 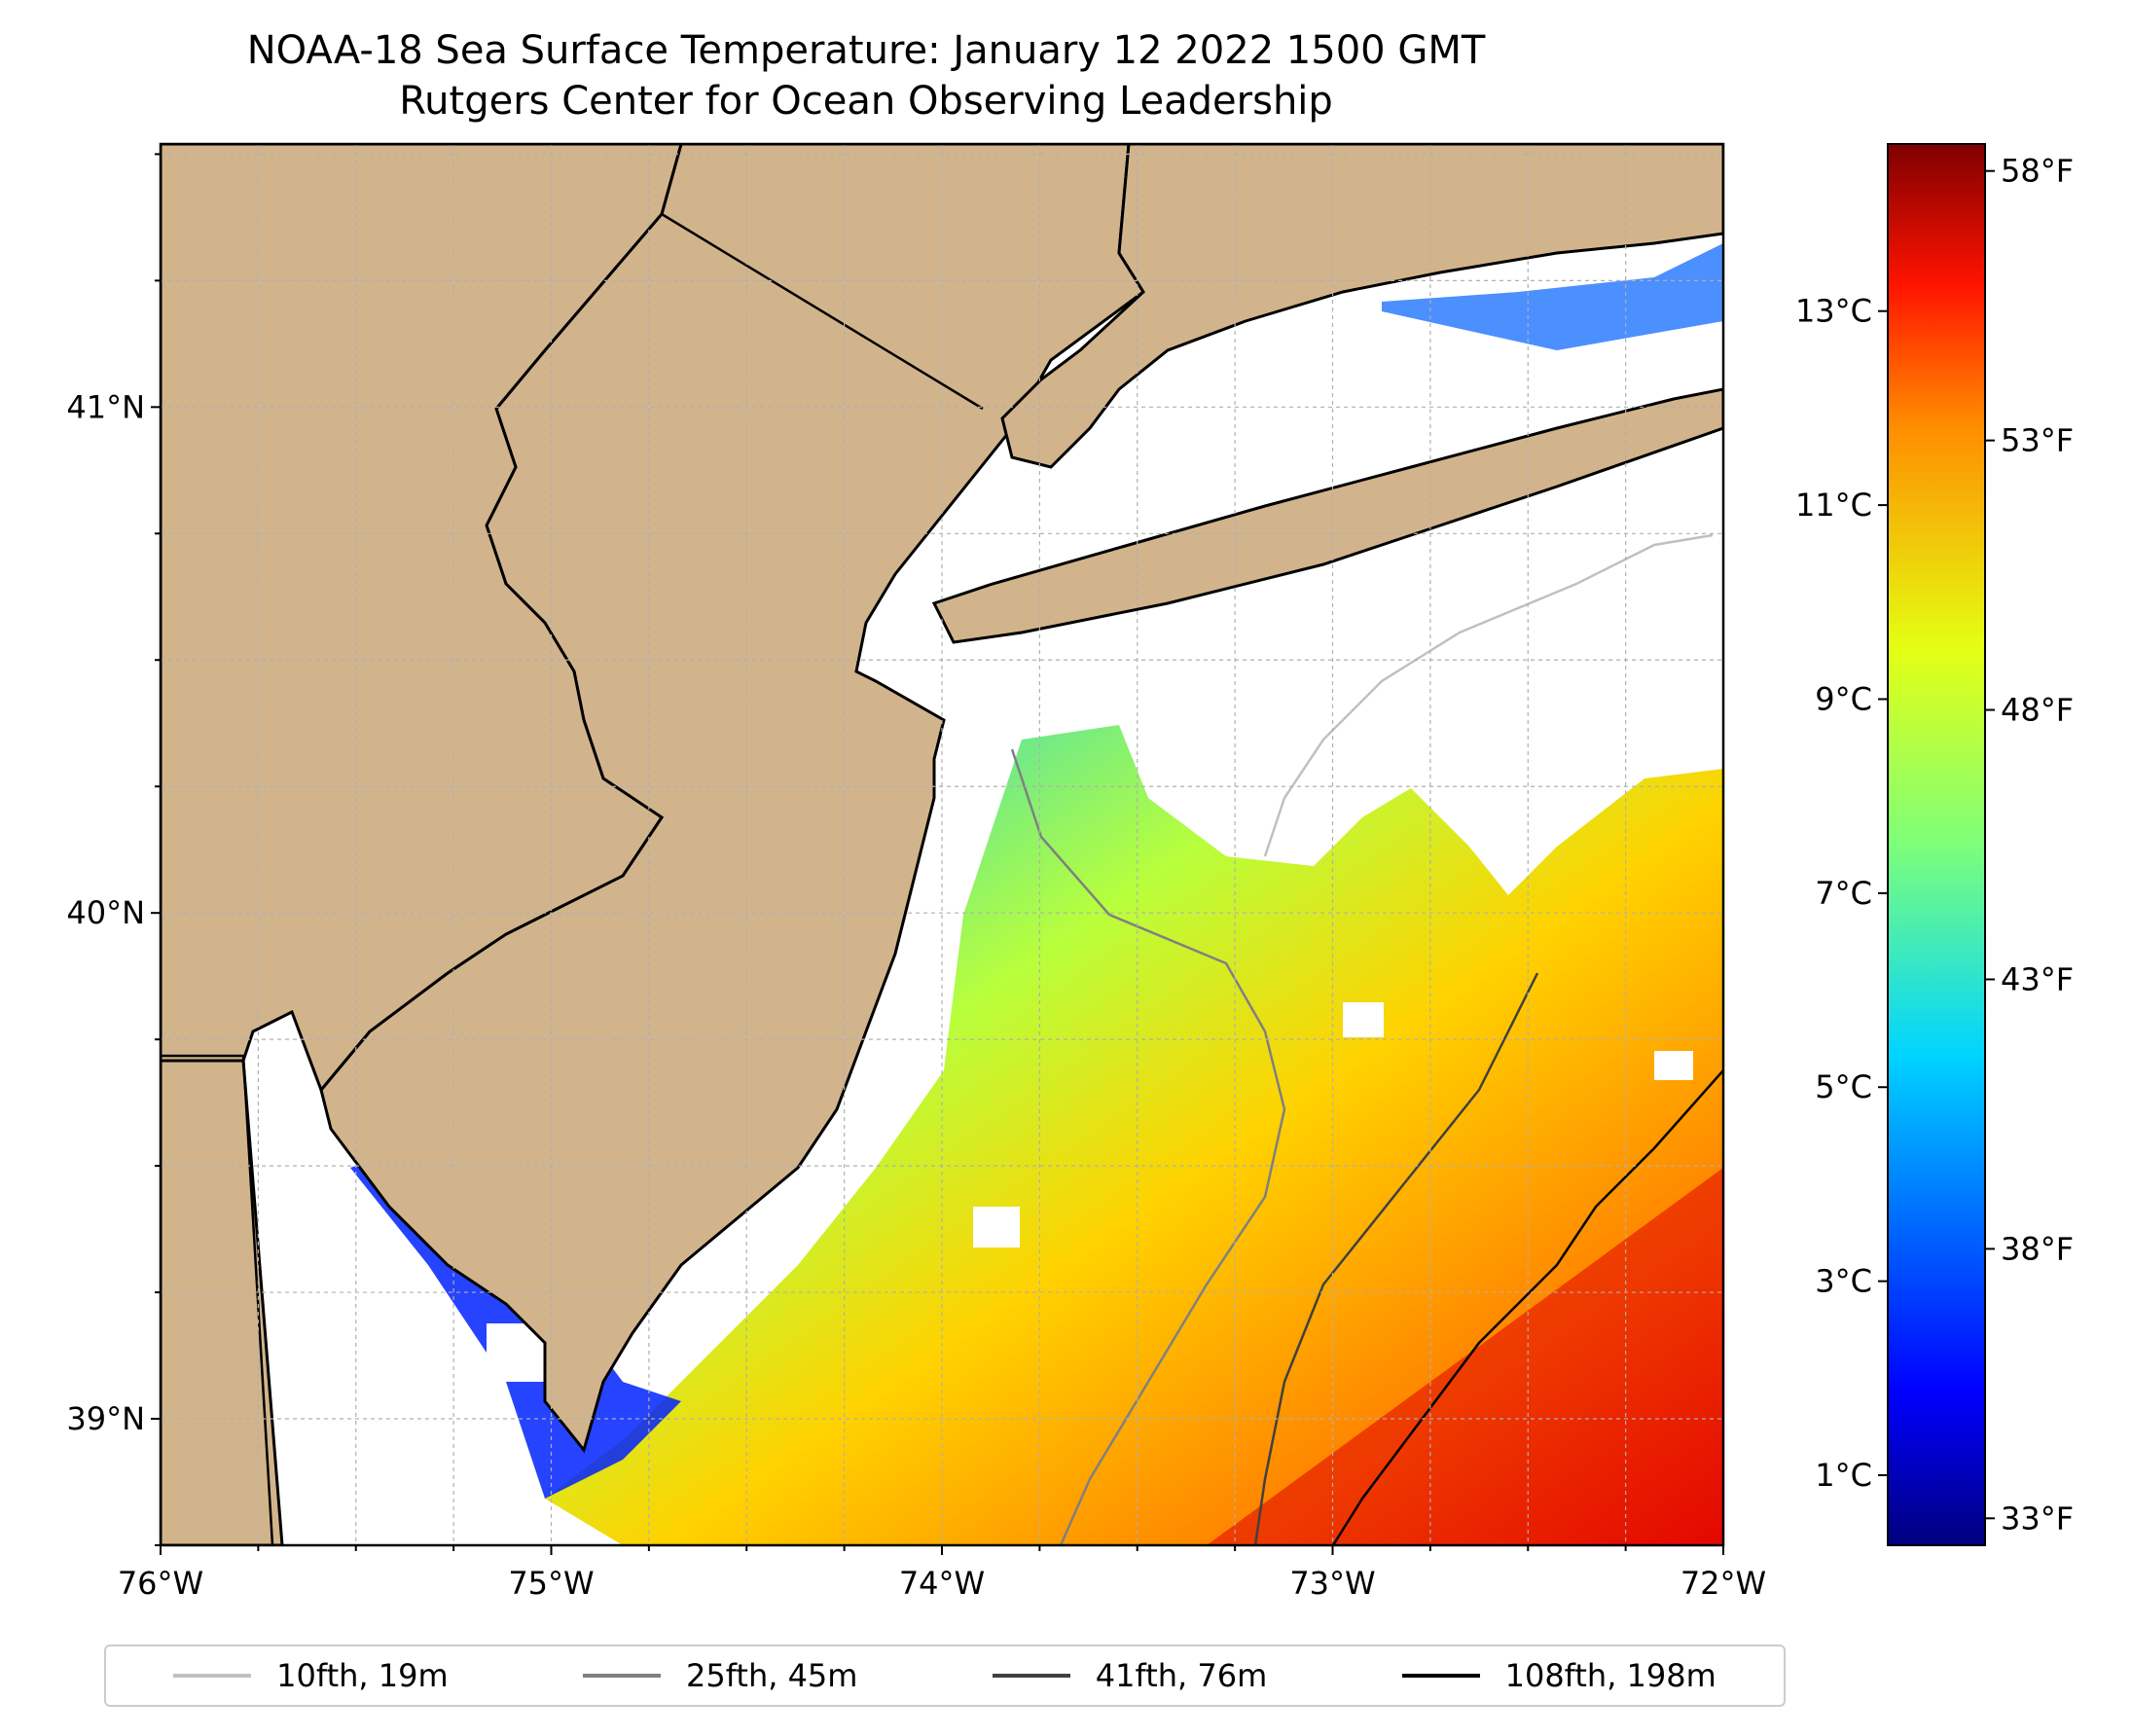 I want to click on contour-41fth, so click(x=1396, y=1259).